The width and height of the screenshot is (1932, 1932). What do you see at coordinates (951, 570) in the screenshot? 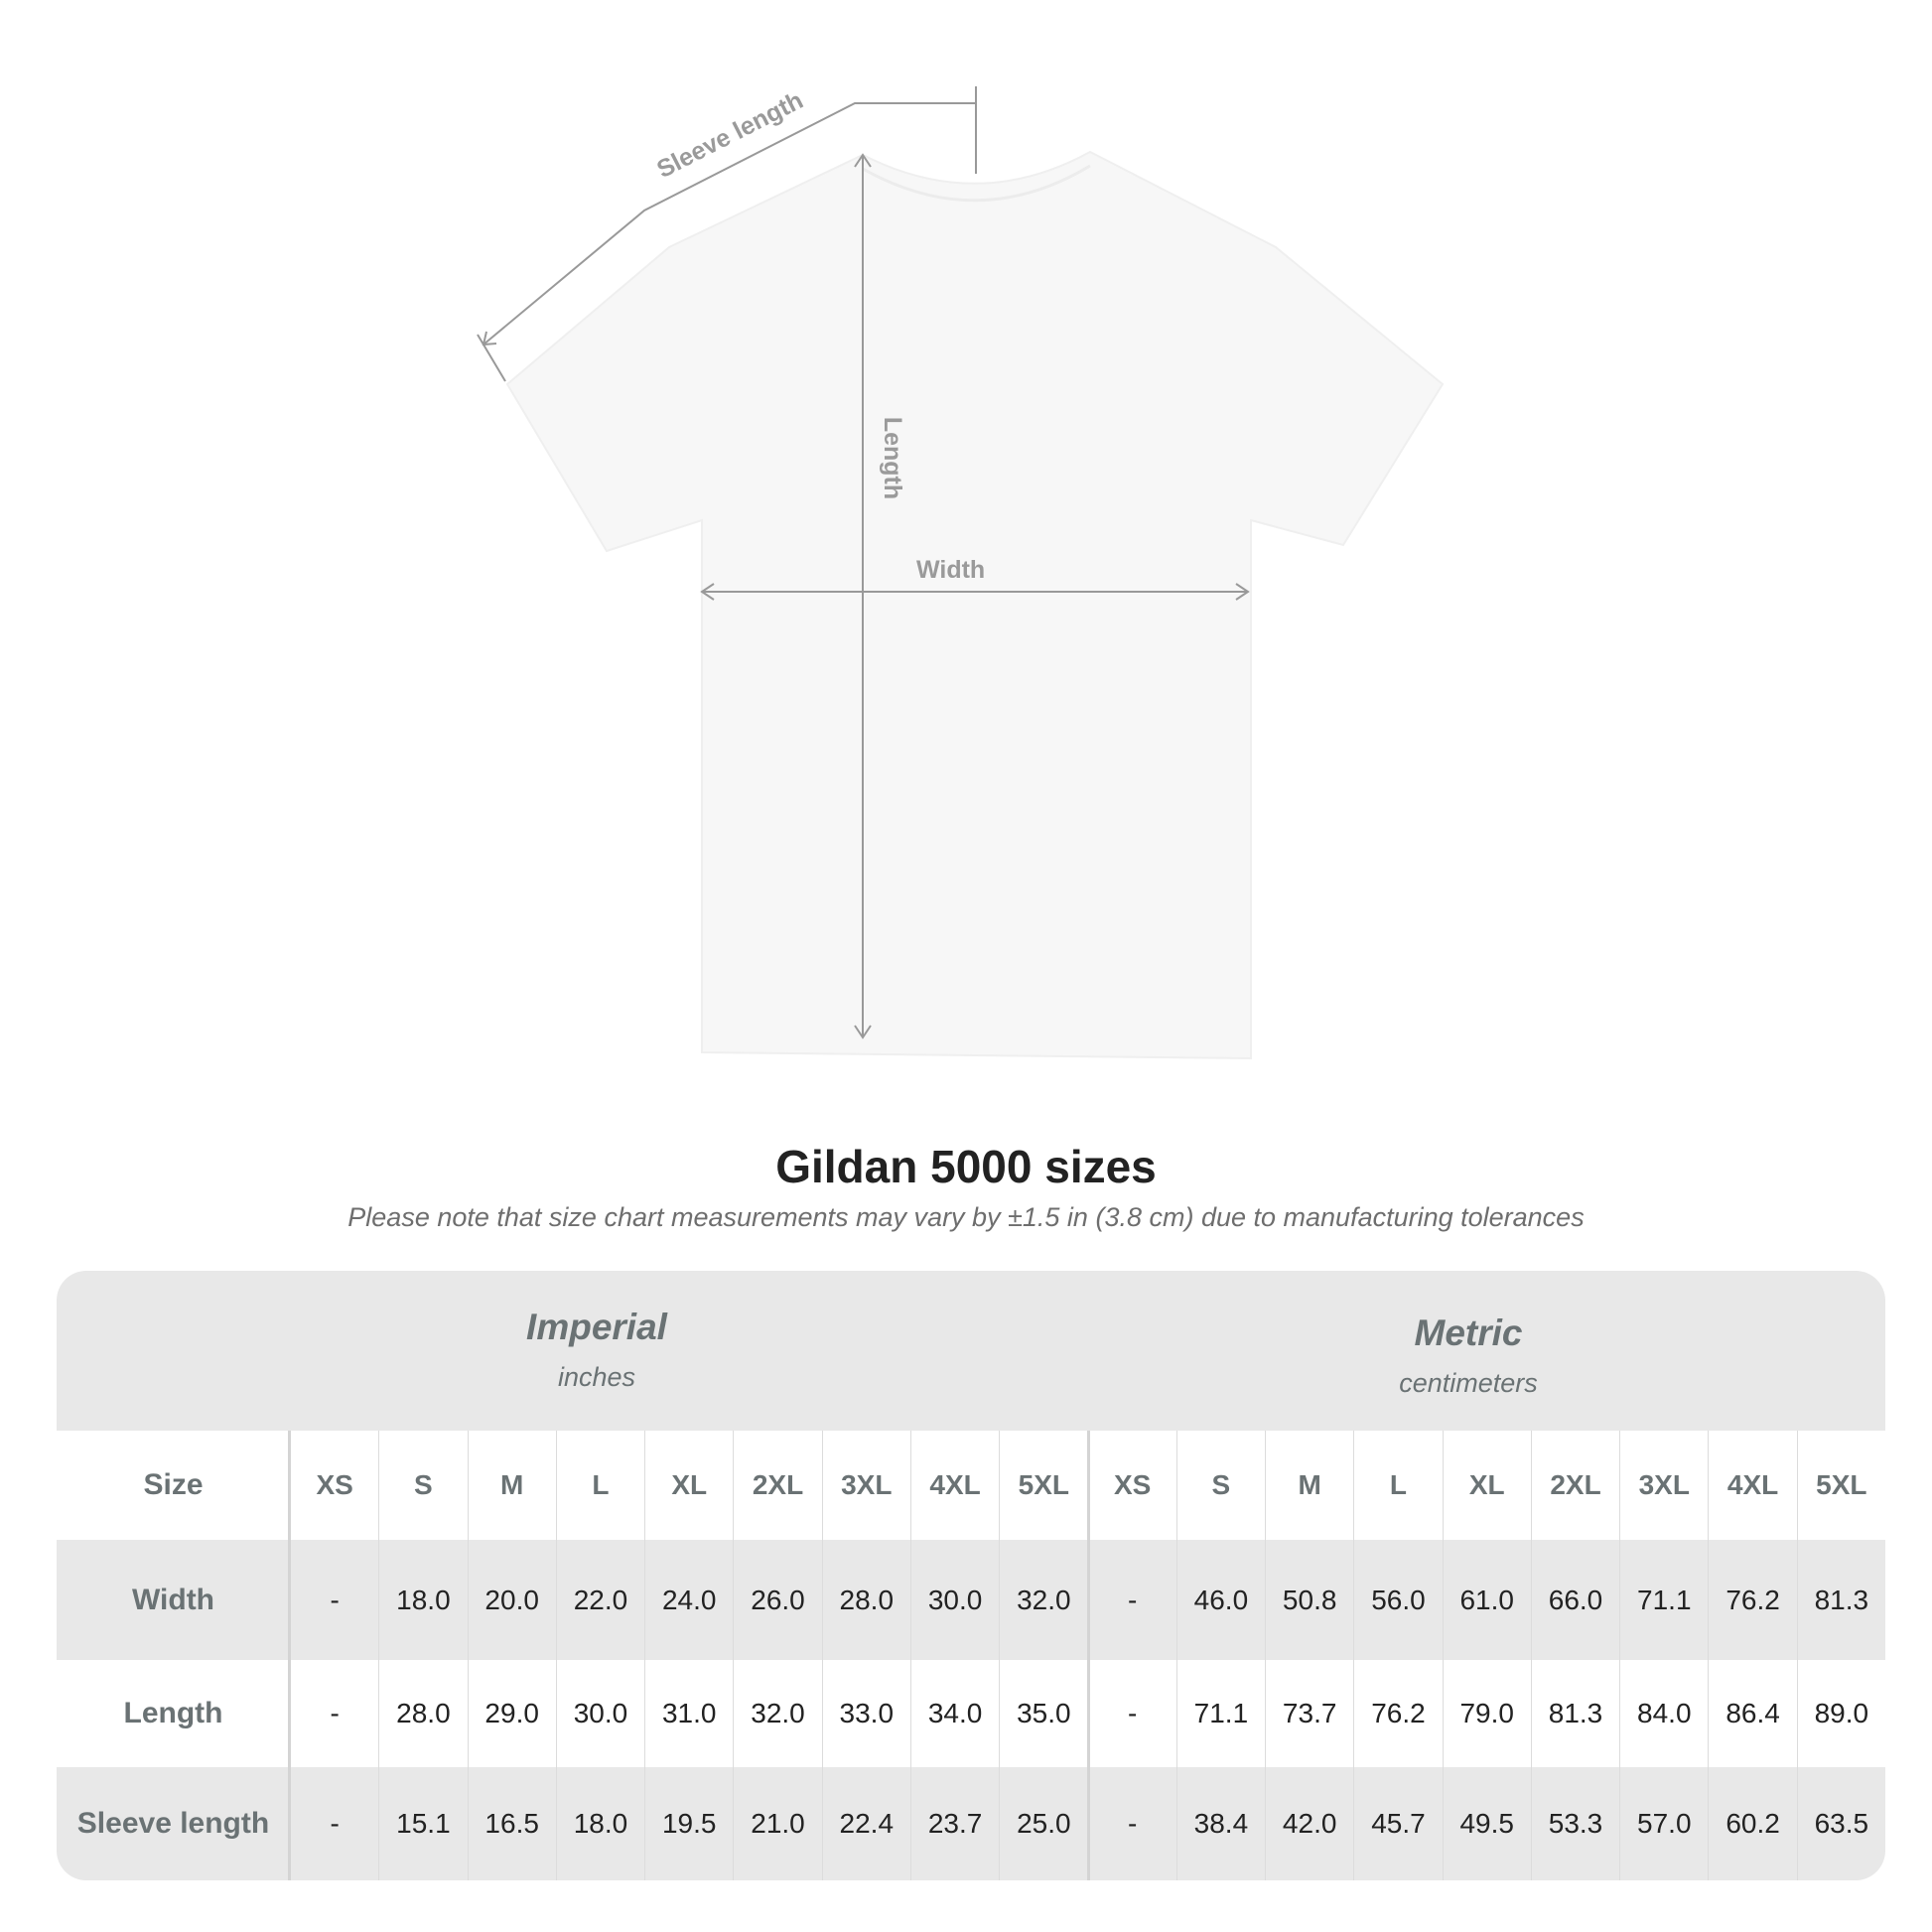
I see `width-label: Width` at bounding box center [951, 570].